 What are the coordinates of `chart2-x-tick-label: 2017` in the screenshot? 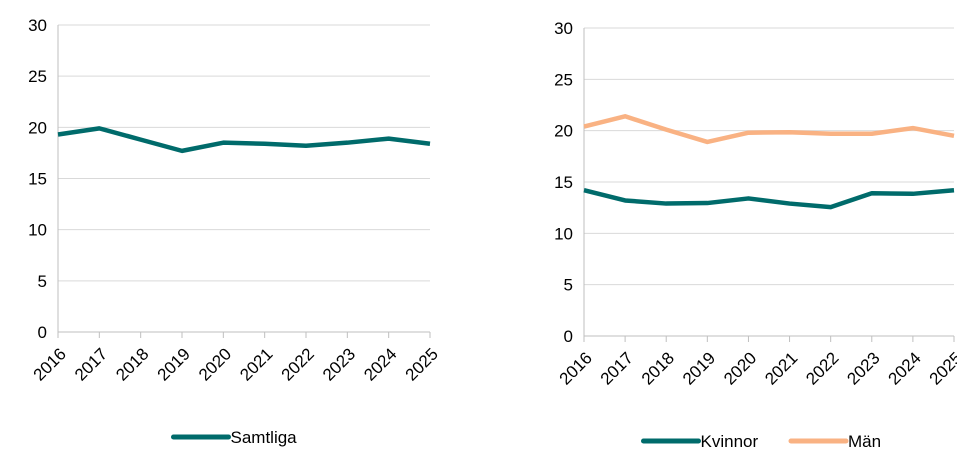 It's located at (617, 368).